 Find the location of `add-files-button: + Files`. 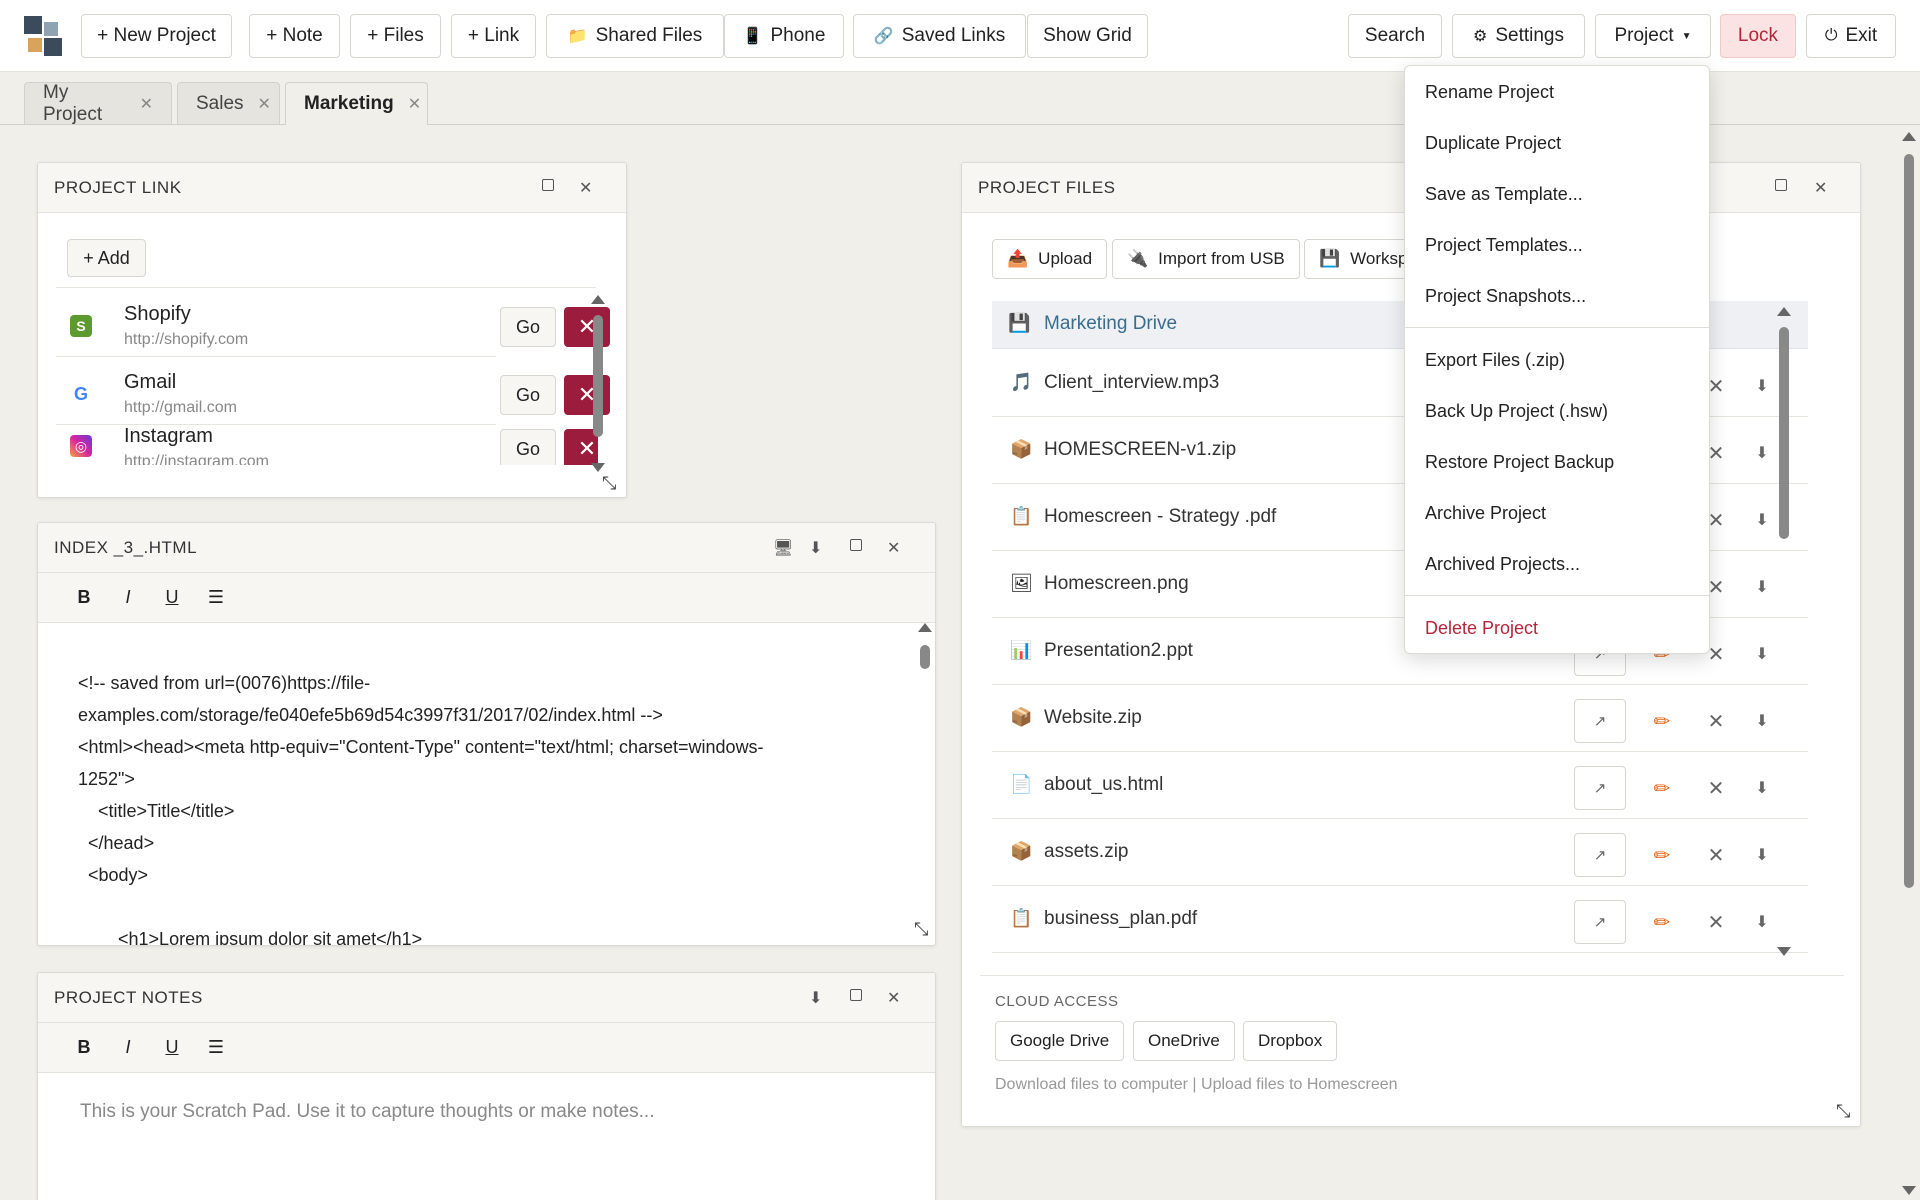

add-files-button: + Files is located at coordinates (395, 36).